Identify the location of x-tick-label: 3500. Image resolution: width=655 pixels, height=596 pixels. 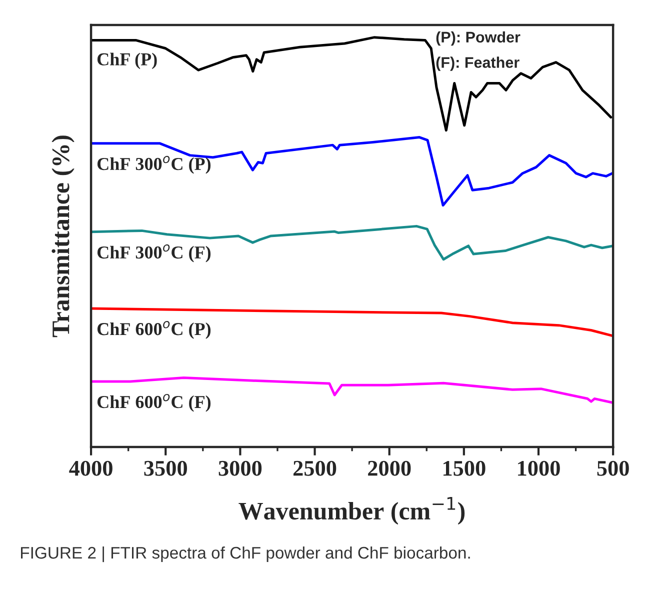
(165, 468).